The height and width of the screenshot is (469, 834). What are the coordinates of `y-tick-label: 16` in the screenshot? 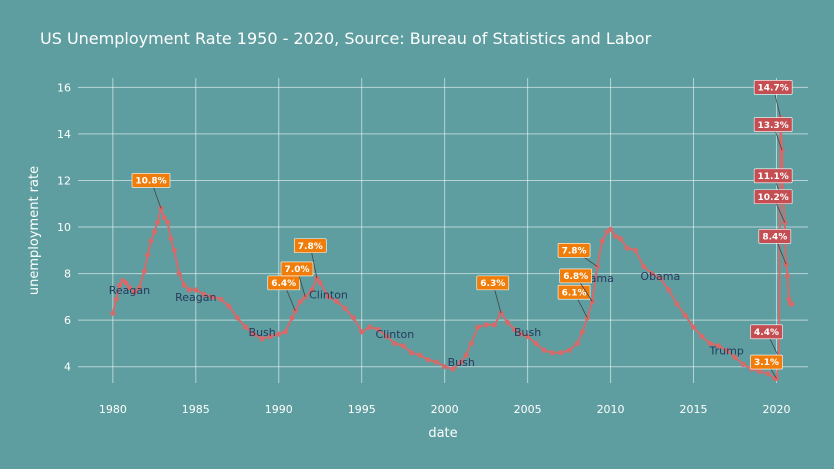 It's located at (64, 87).